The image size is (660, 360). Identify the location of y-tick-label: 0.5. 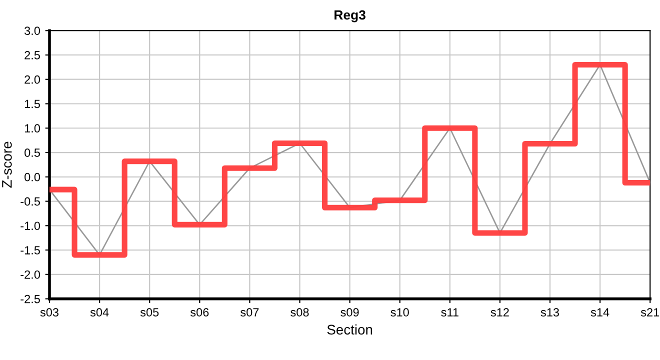
(32, 152).